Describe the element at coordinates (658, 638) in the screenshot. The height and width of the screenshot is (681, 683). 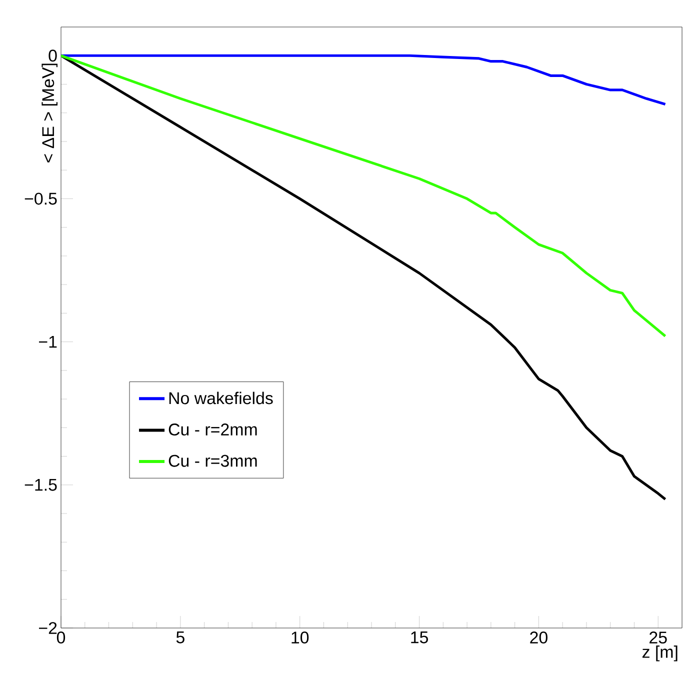
I see `x-tick-label: 25` at that location.